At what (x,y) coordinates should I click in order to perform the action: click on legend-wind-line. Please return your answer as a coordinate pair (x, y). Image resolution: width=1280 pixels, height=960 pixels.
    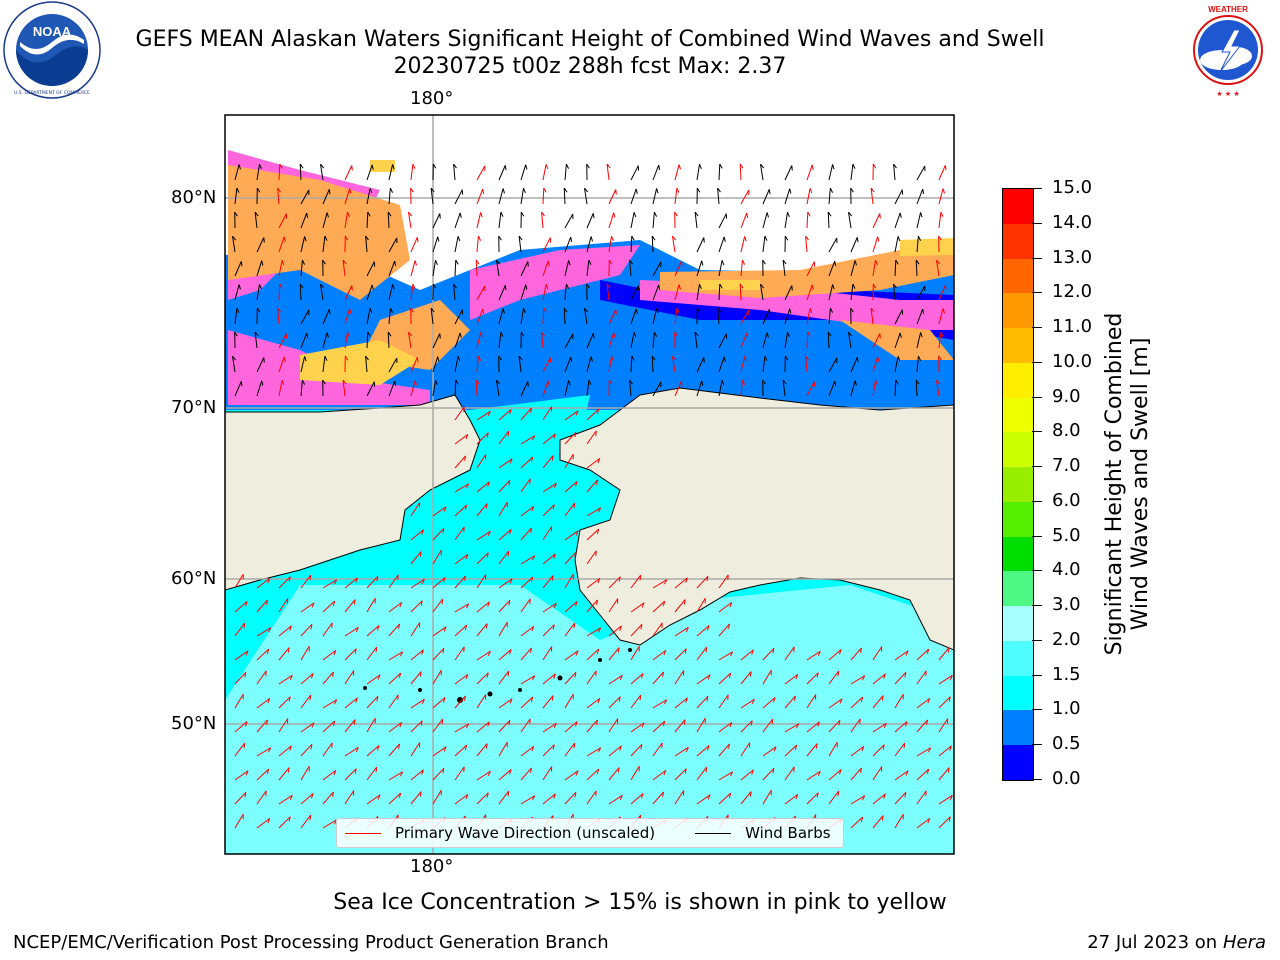
    Looking at the image, I should click on (713, 833).